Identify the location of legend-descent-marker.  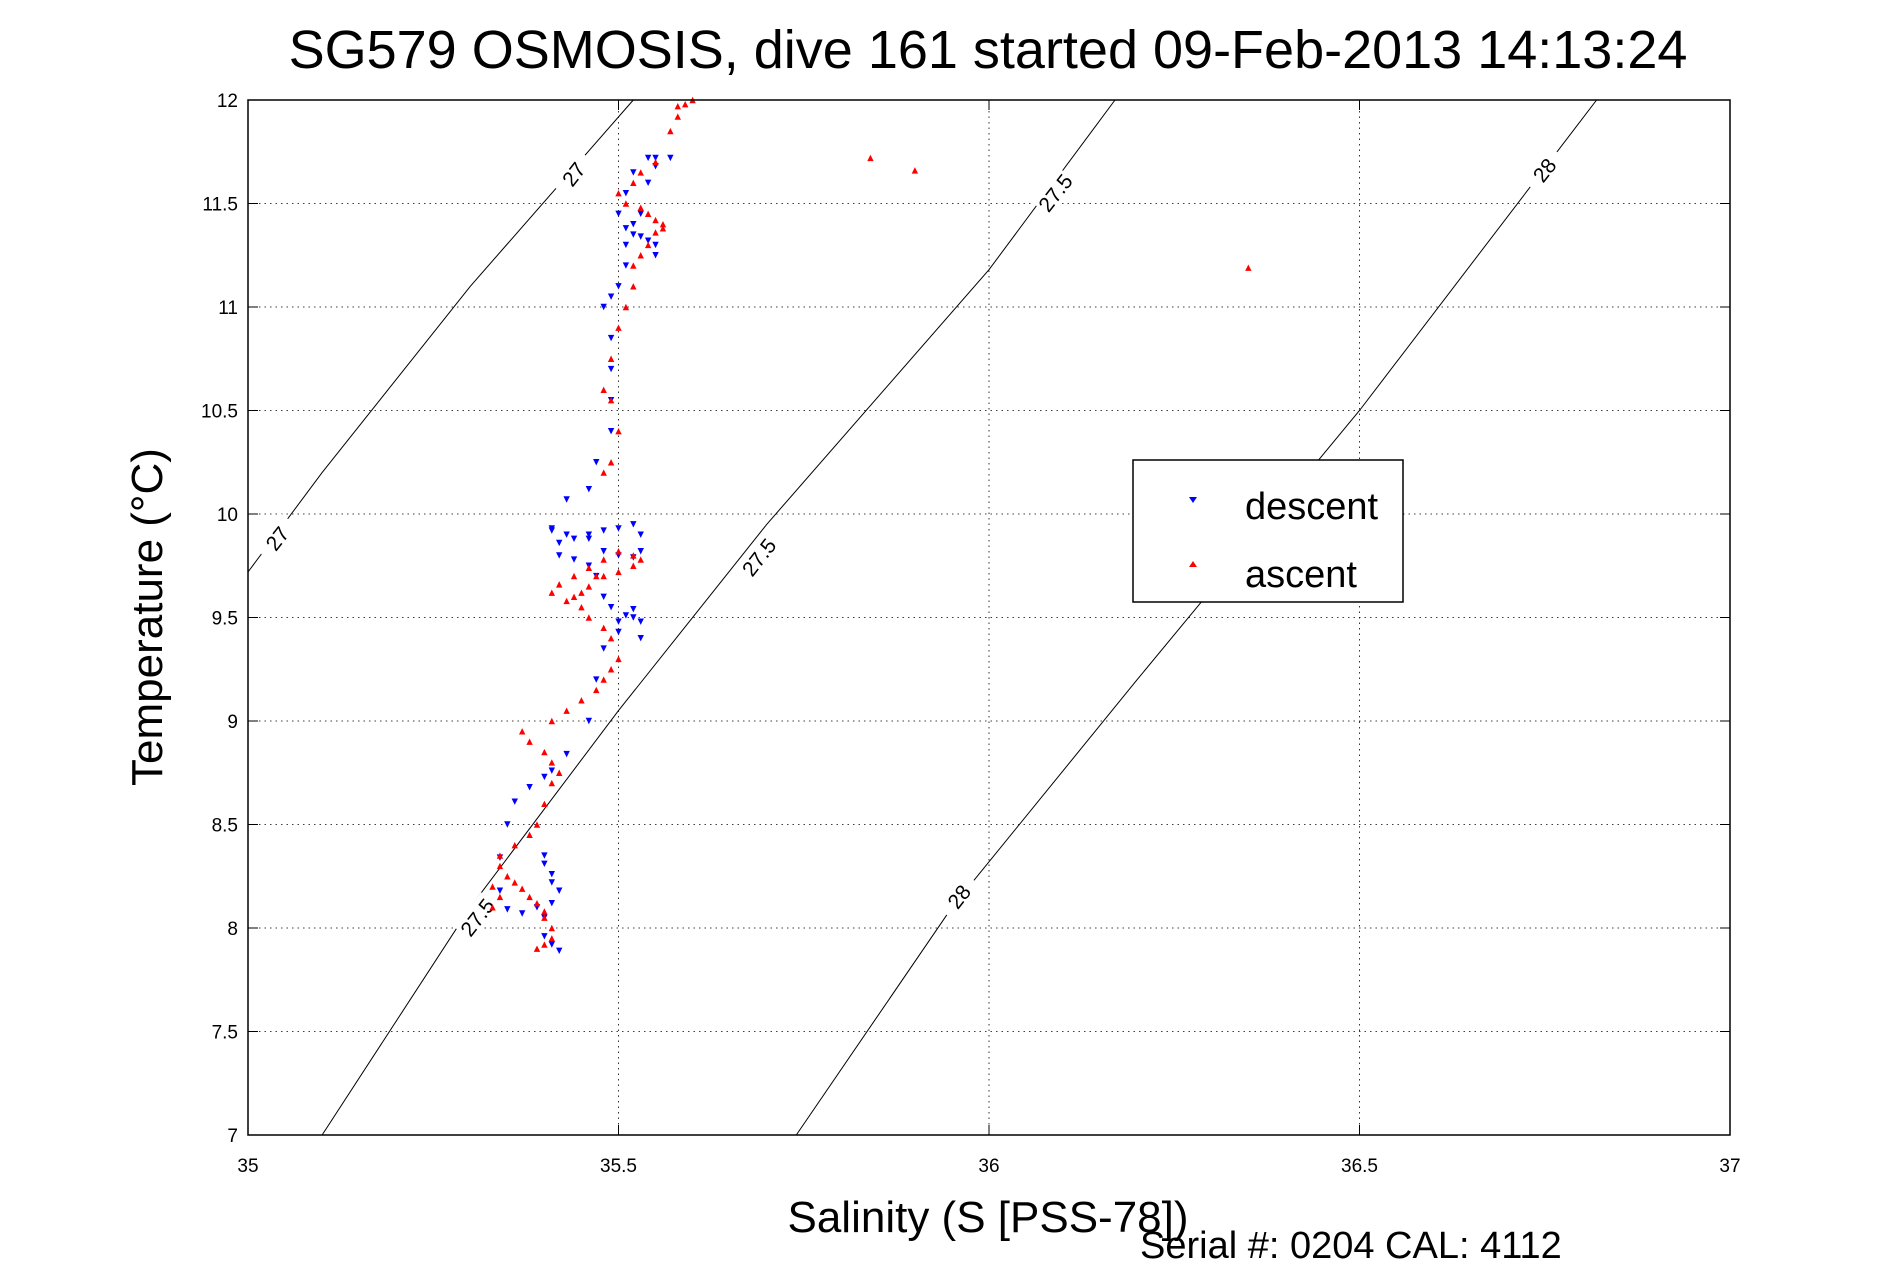
(1193, 500).